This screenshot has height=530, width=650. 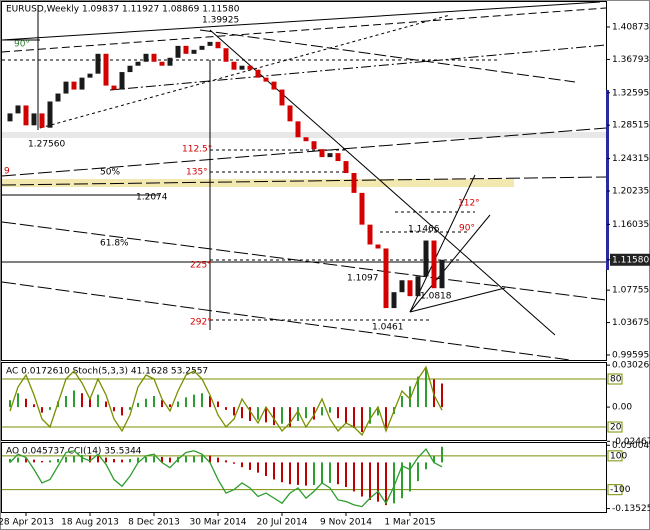 I want to click on ao-panel, so click(x=304, y=477).